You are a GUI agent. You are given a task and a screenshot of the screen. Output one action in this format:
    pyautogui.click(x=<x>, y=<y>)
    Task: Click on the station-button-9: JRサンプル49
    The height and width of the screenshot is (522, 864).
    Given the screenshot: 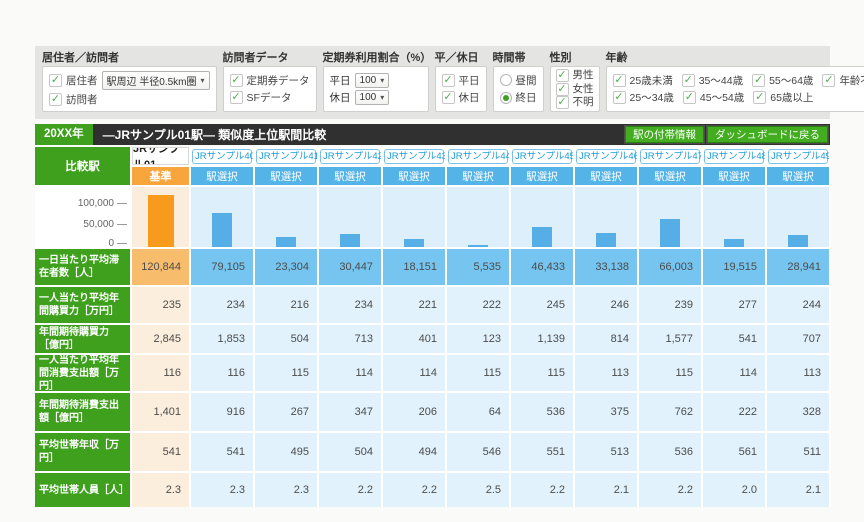 What is the action you would take?
    pyautogui.click(x=798, y=156)
    